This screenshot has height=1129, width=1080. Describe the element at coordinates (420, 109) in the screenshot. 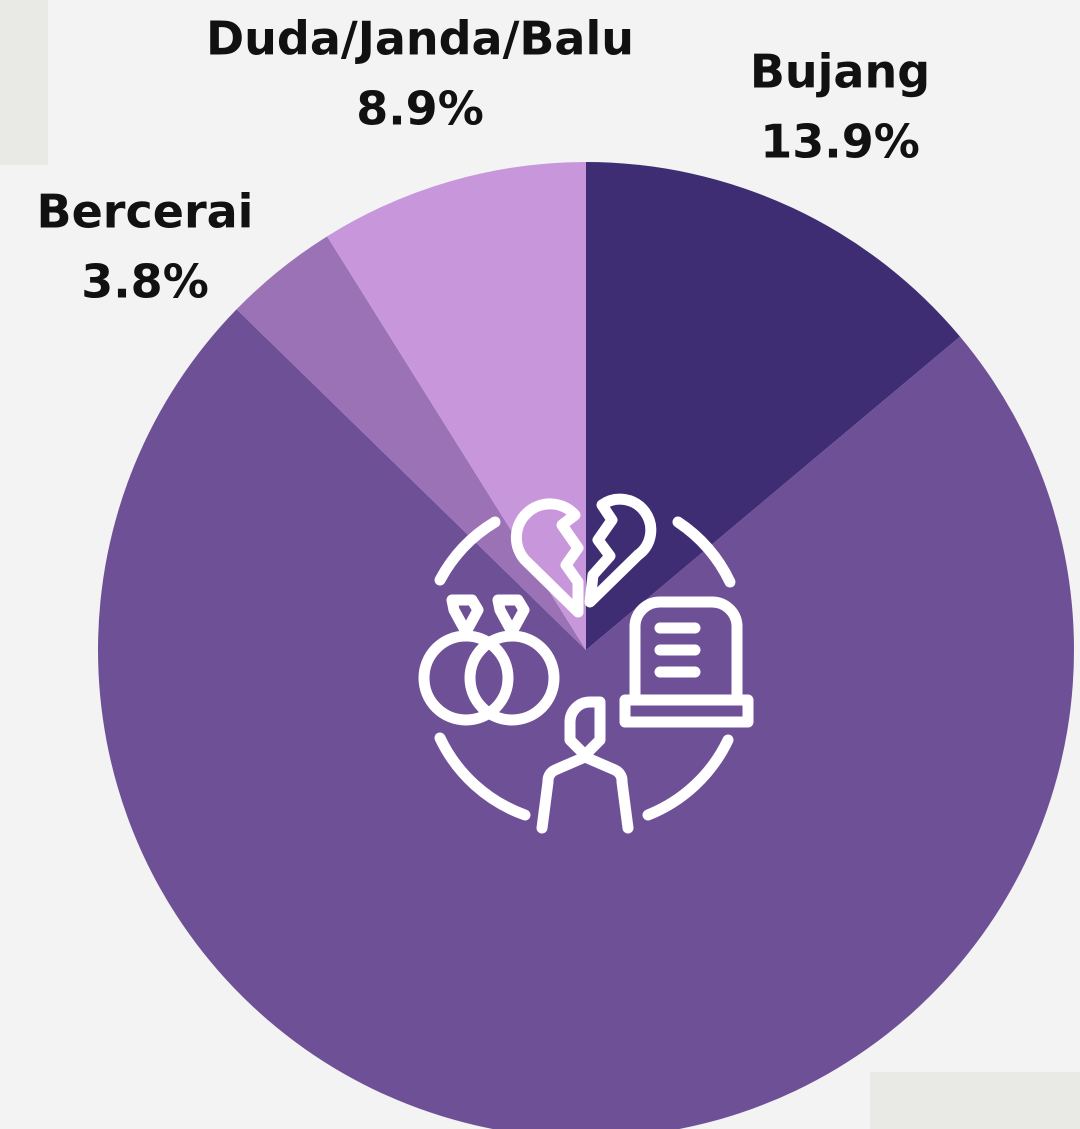

I see `value-label: 8.9%` at that location.